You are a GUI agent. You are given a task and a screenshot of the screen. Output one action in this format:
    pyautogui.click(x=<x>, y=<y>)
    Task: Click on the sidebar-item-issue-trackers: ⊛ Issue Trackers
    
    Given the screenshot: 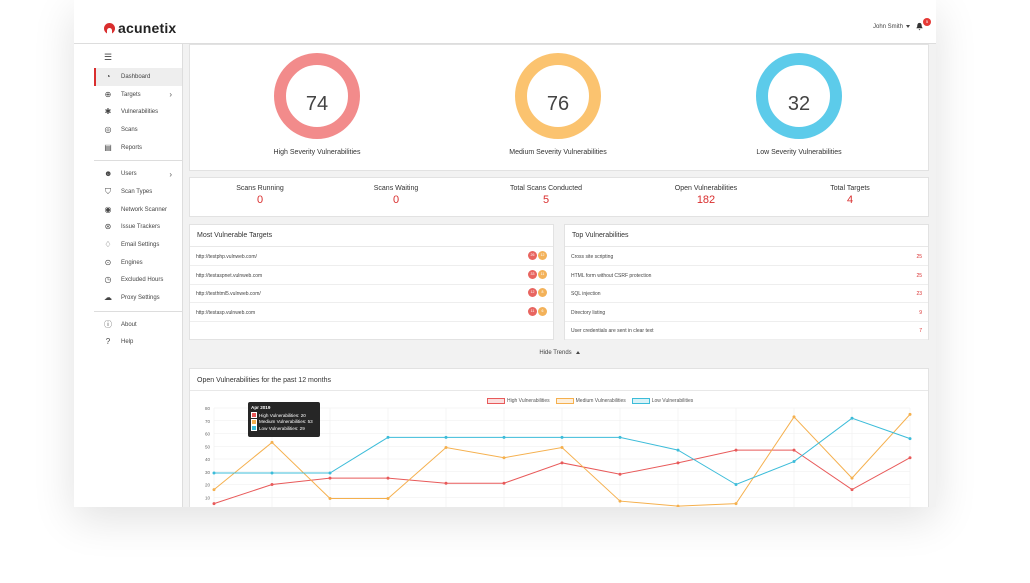 What is the action you would take?
    pyautogui.click(x=138, y=228)
    